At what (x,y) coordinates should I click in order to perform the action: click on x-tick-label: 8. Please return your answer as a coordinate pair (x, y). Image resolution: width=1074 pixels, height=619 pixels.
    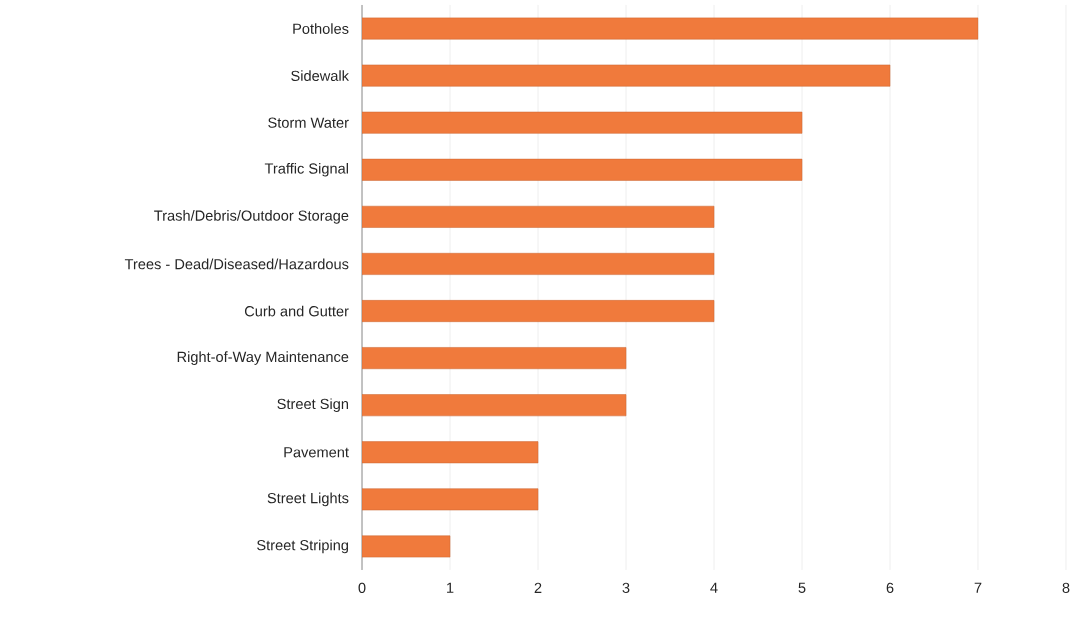
    Looking at the image, I should click on (1066, 588).